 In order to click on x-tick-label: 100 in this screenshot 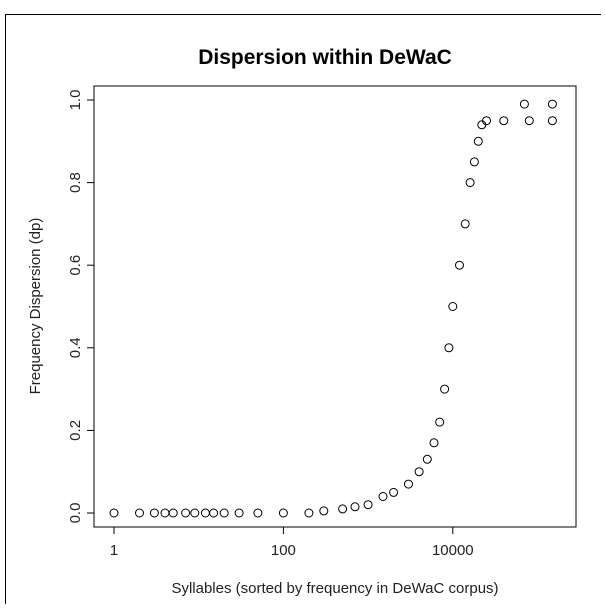, I will do `click(283, 550)`.